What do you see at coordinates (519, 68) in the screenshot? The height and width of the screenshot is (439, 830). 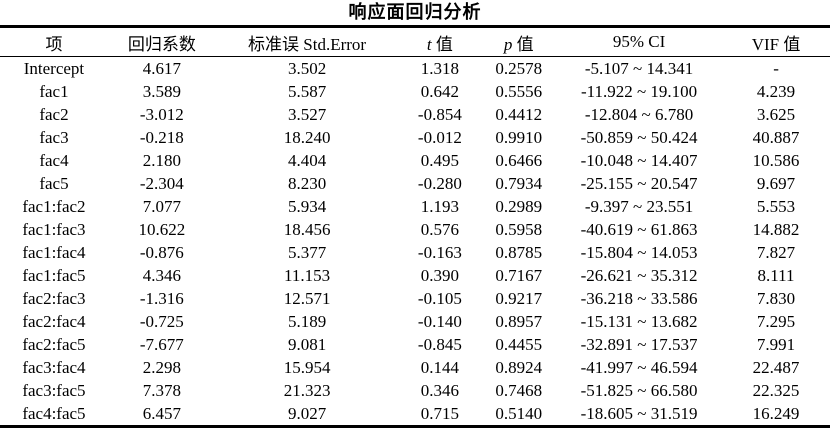 I see `cell-p-value: 0.2578` at bounding box center [519, 68].